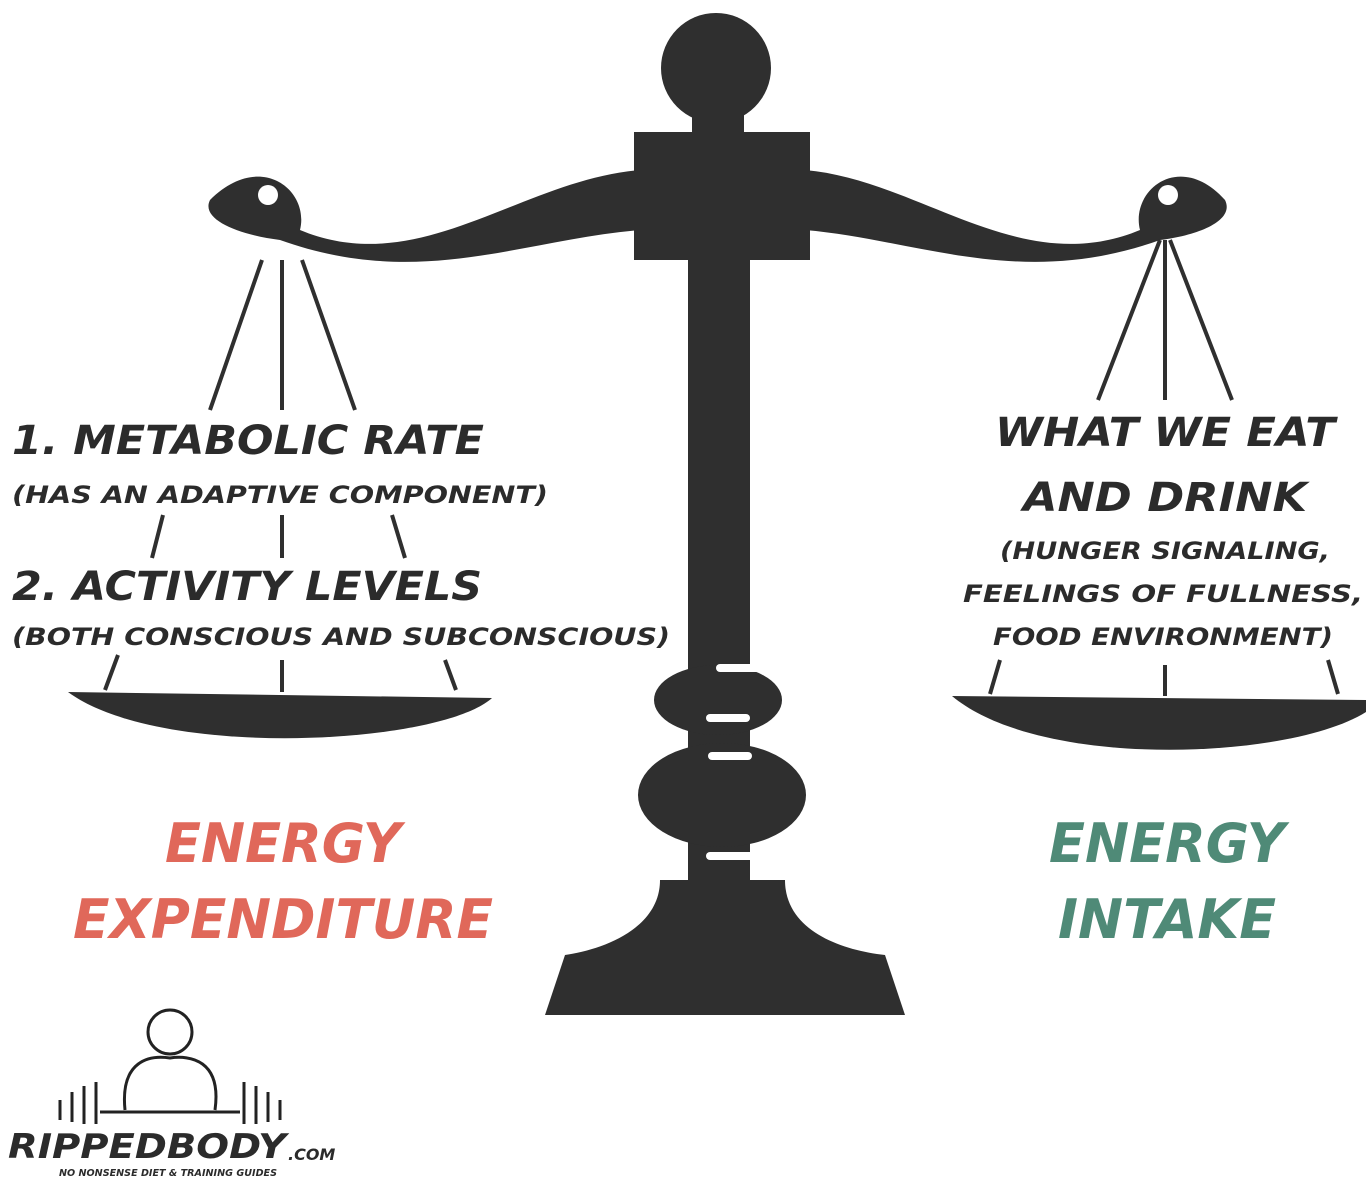  What do you see at coordinates (1016, 216) in the screenshot?
I see `beam-right` at bounding box center [1016, 216].